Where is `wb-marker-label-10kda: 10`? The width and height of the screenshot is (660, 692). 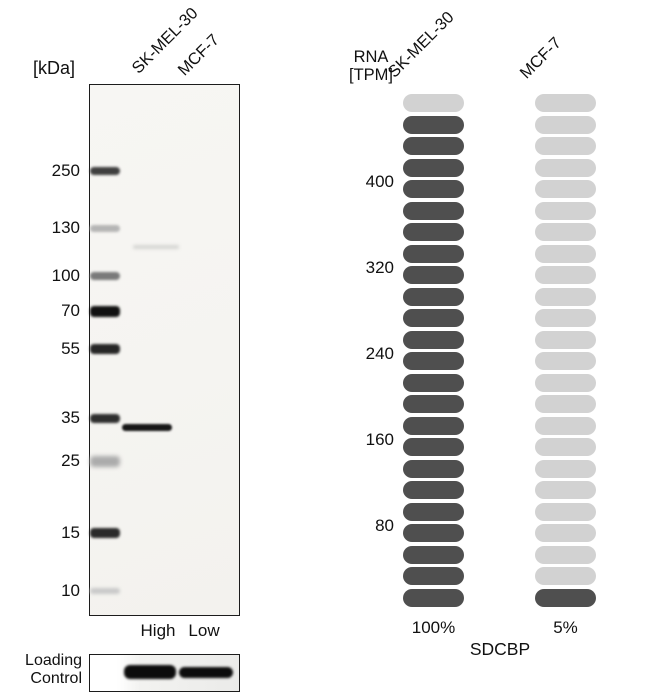
wb-marker-label-10kda: 10 is located at coordinates (70, 590).